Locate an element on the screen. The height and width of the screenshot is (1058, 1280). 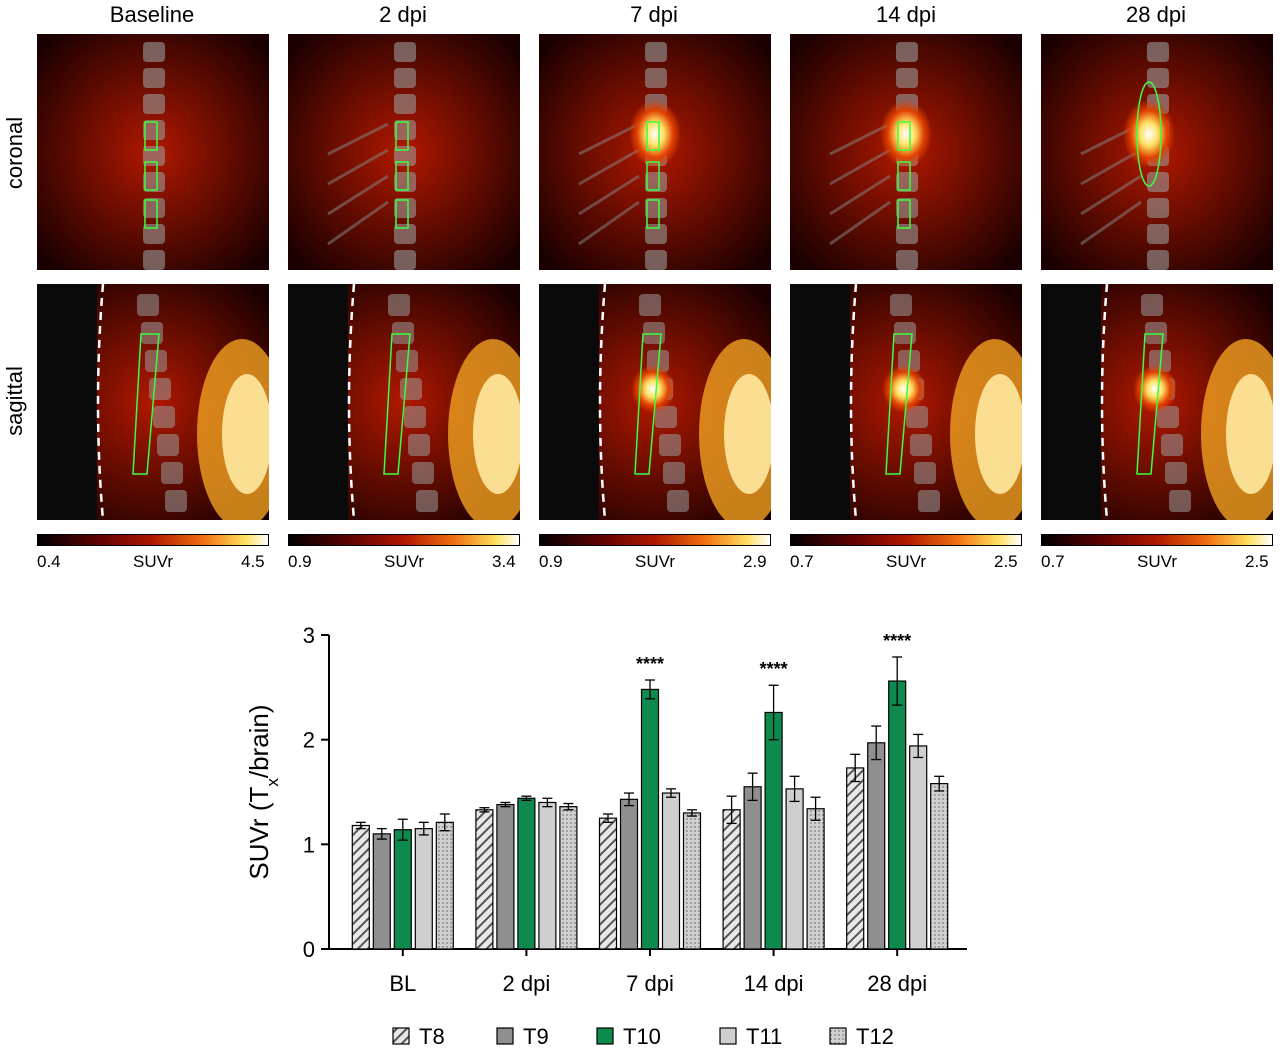
colorbar-min-label-4: 0.7 is located at coordinates (1053, 561).